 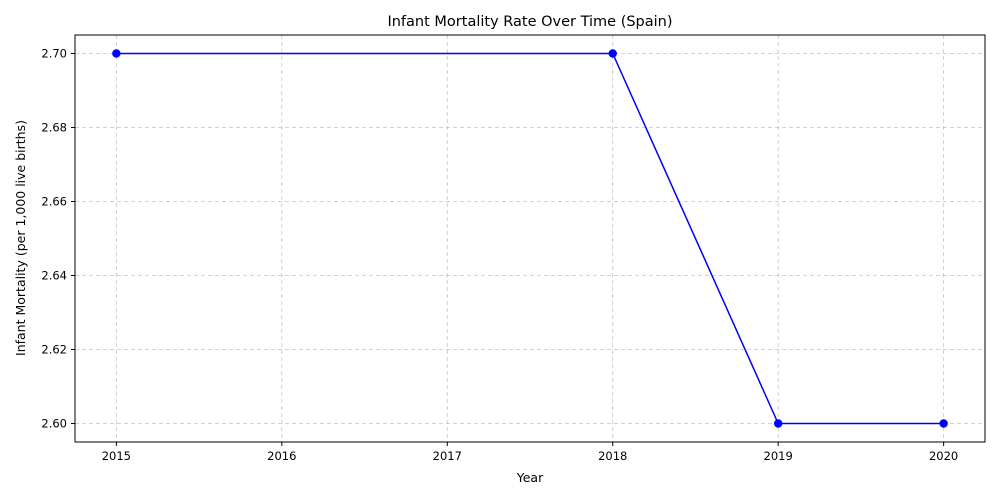 What do you see at coordinates (54, 276) in the screenshot?
I see `y-tick-label: 2.64` at bounding box center [54, 276].